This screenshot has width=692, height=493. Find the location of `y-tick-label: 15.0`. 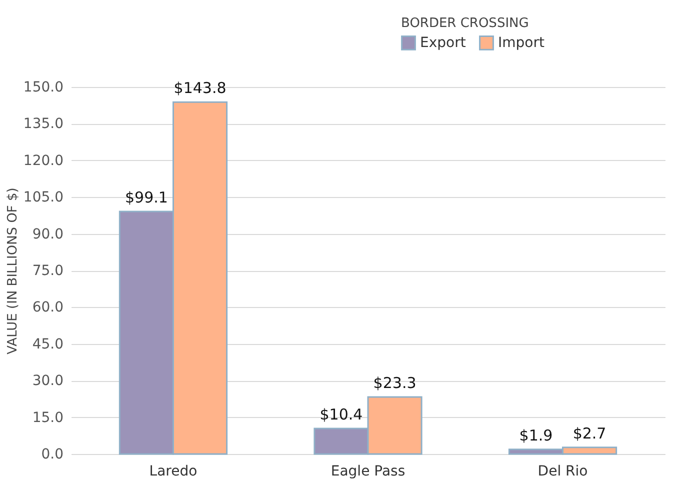

y-tick-label: 15.0 is located at coordinates (48, 418).